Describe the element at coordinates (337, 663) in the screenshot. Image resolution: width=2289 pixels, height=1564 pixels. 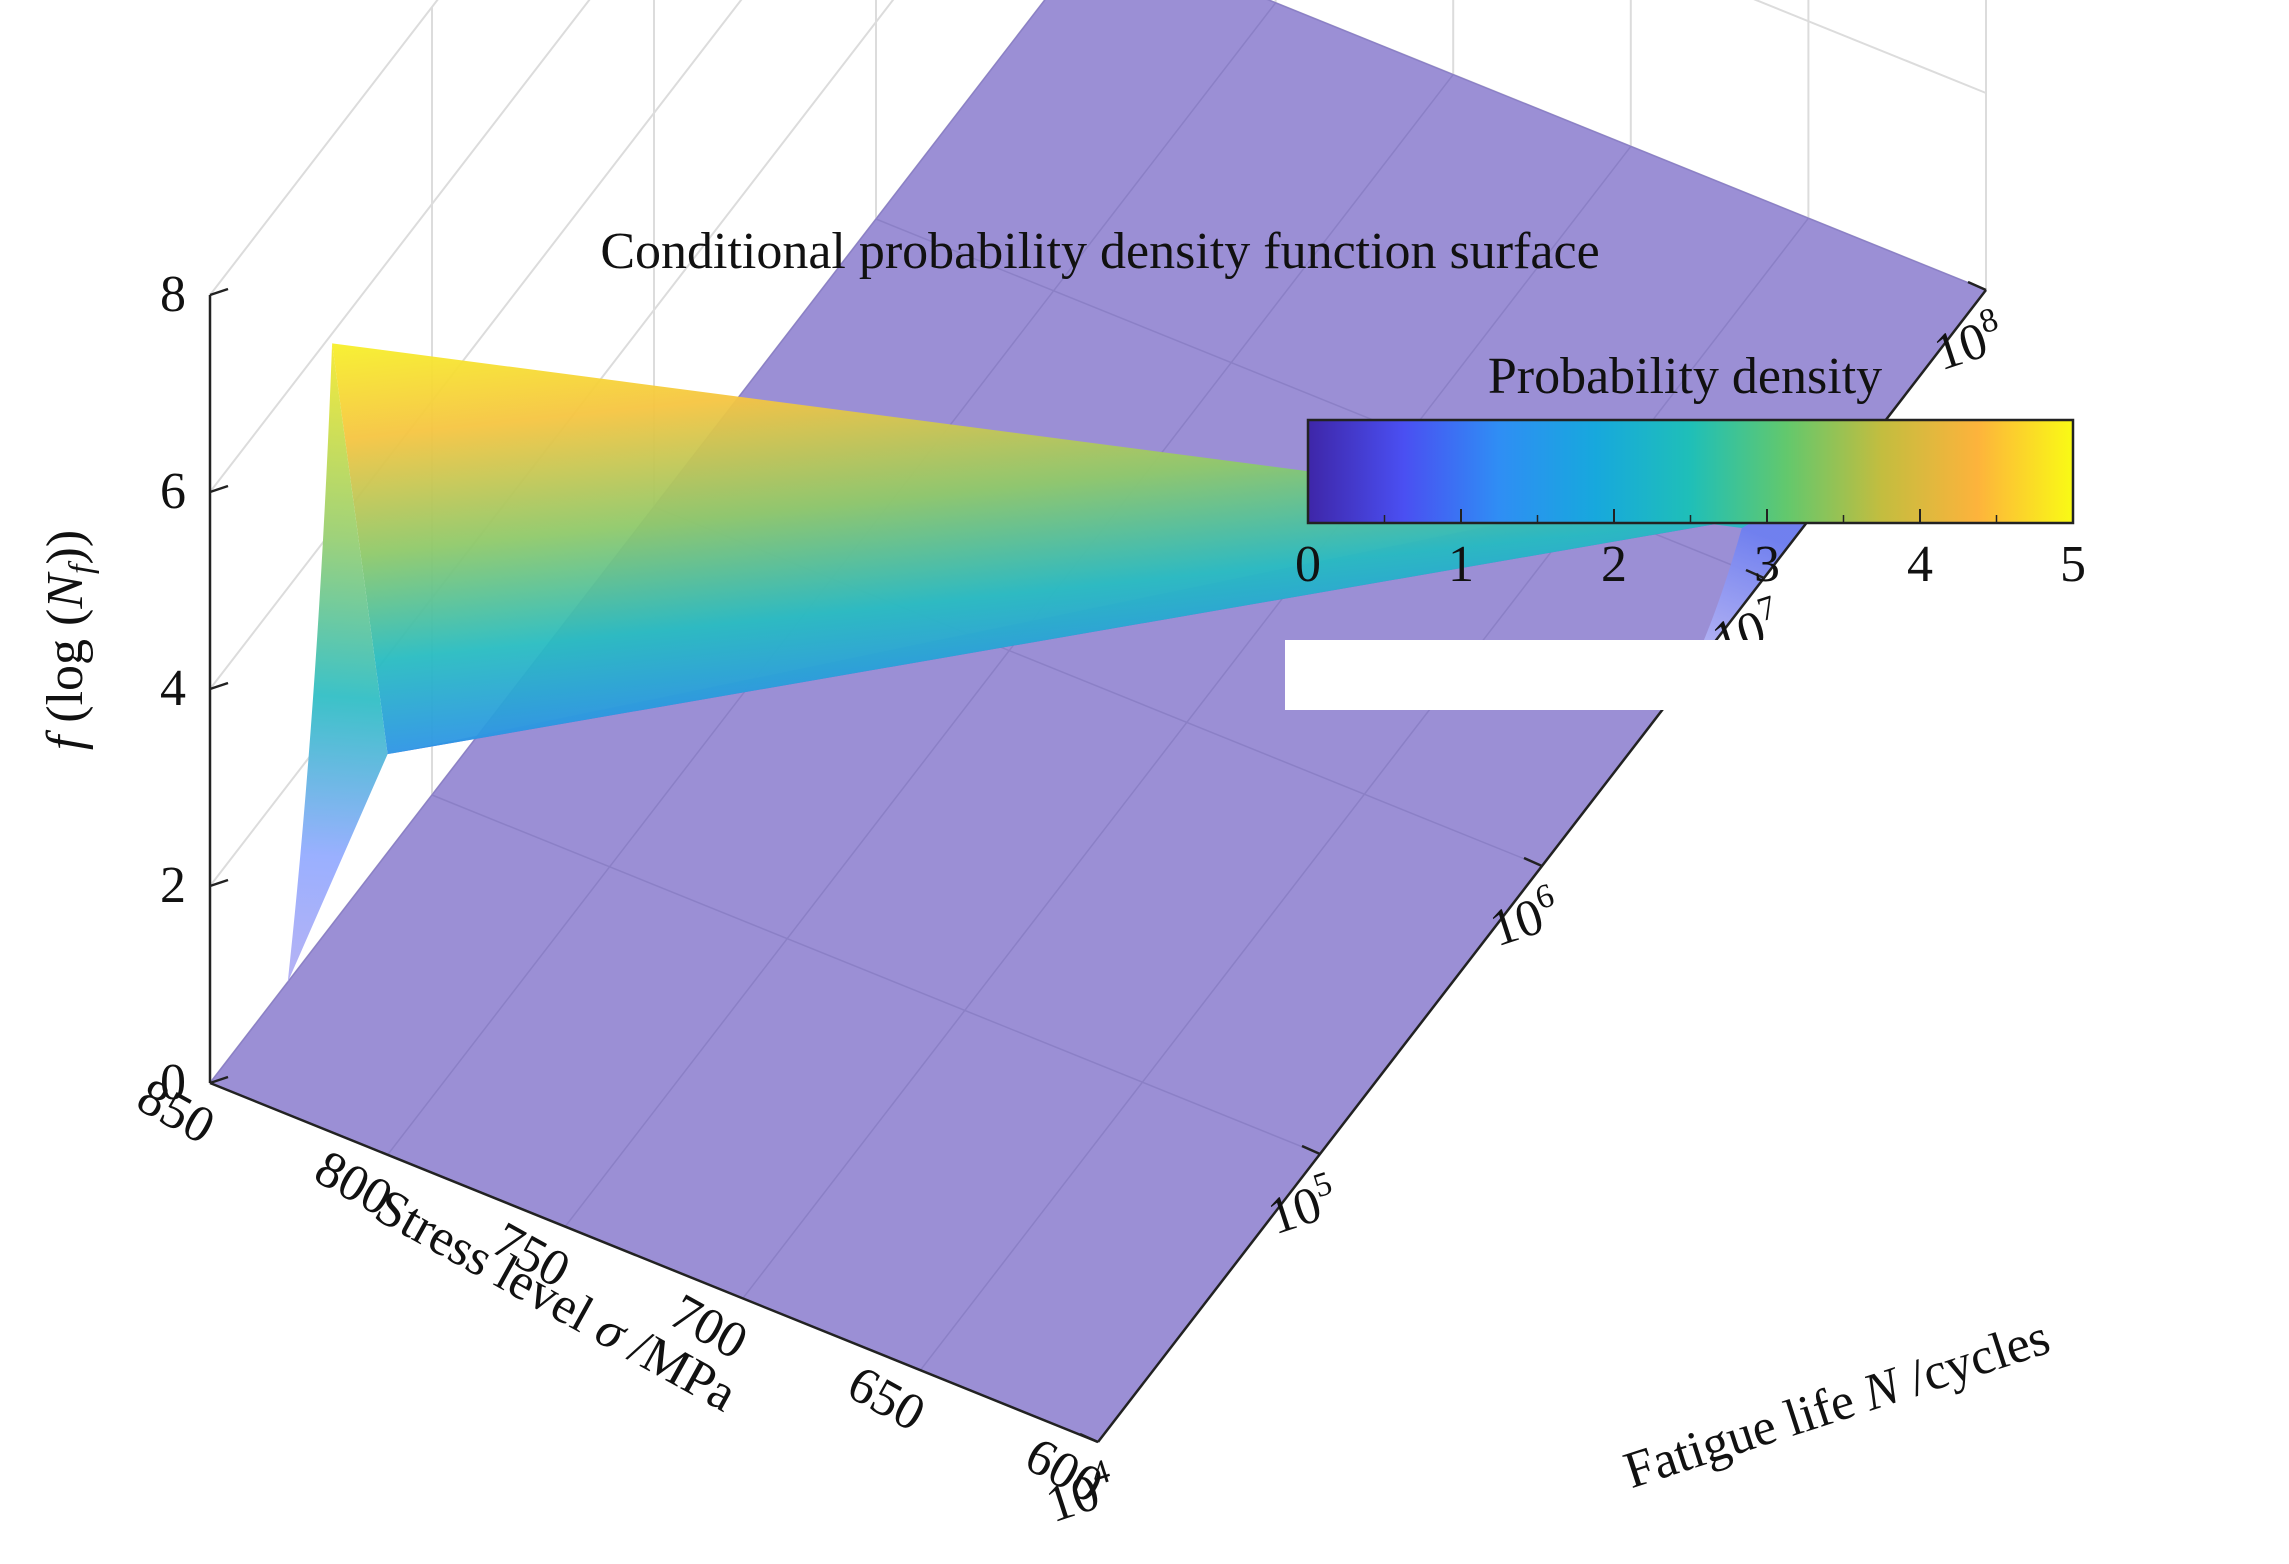
I see `surface-peak-left-edge` at that location.